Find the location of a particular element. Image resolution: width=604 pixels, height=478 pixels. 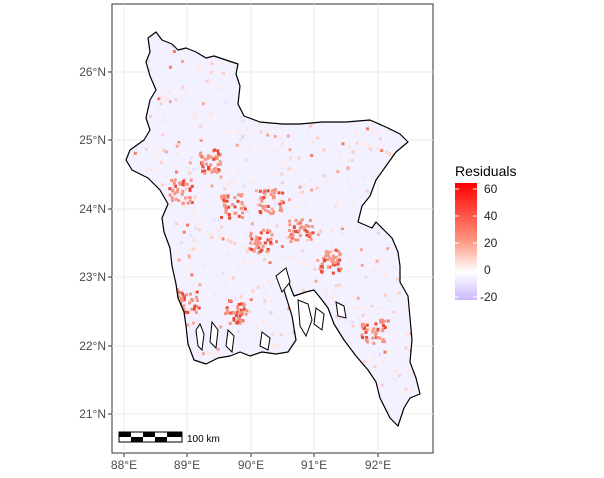

legend: Residuals 60 40 20 0 -20 is located at coordinates (485, 233).